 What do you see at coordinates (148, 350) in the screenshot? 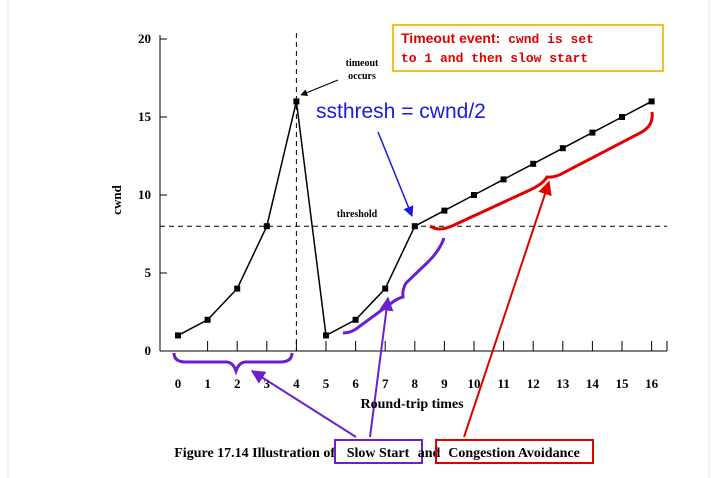
I see `y-tick-label: 0` at bounding box center [148, 350].